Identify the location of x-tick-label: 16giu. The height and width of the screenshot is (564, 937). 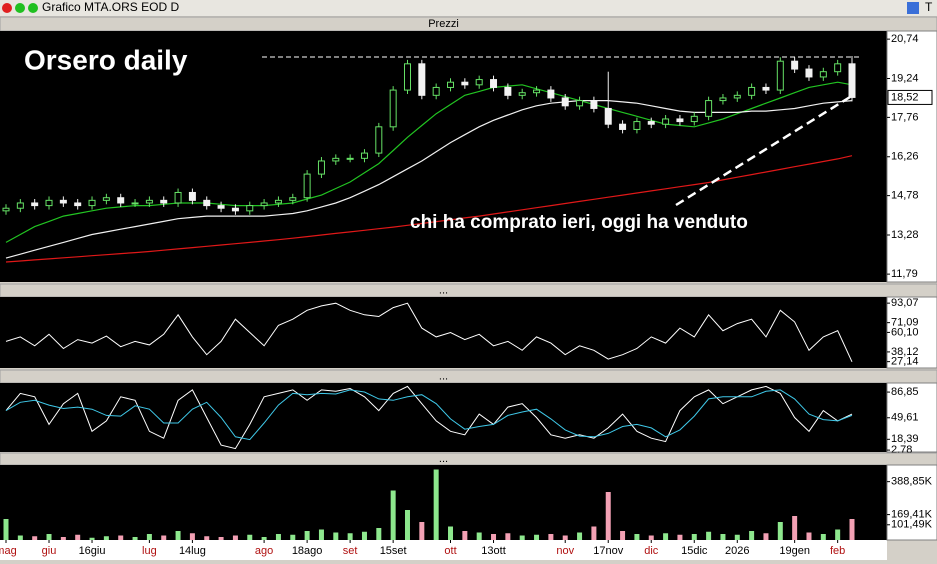
(92, 551).